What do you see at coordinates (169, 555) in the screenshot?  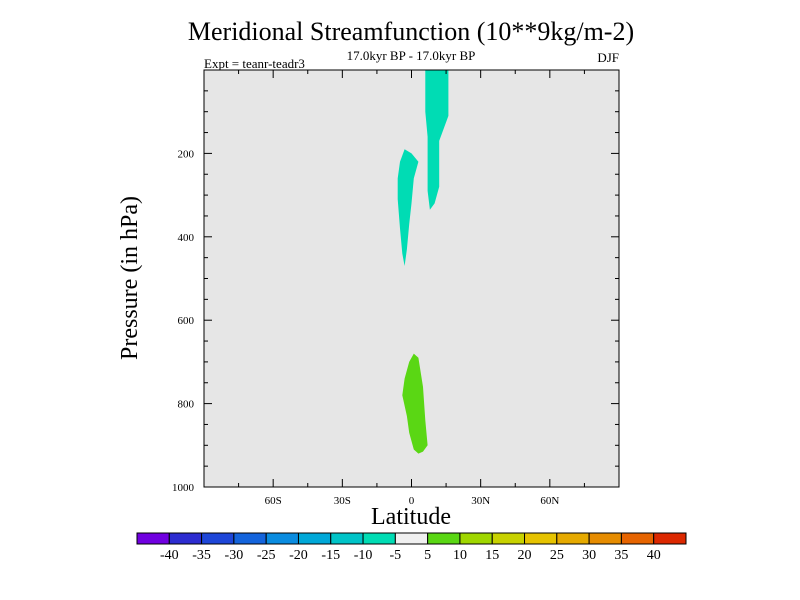 I see `colorbar-label: -40` at bounding box center [169, 555].